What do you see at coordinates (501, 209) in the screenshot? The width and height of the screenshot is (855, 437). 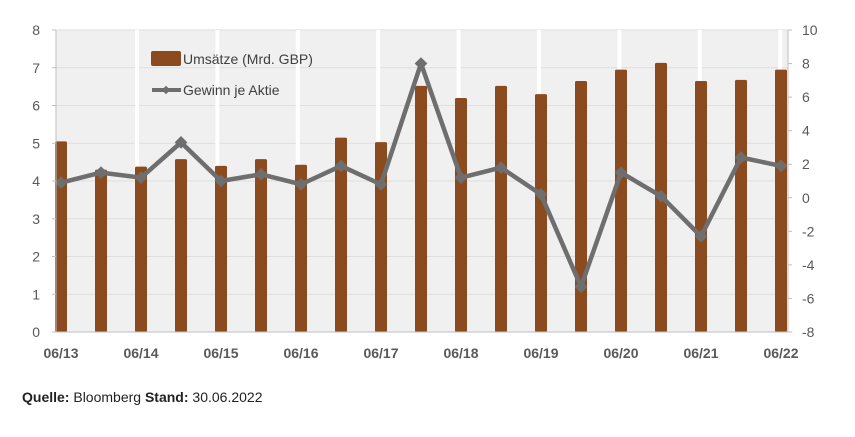 I see `bar-12/18` at bounding box center [501, 209].